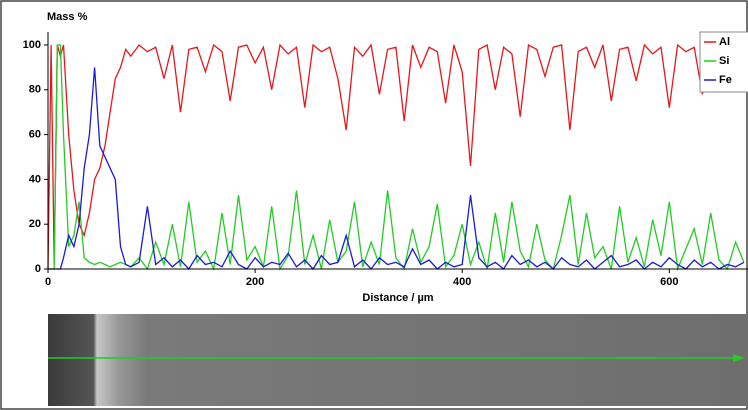 The width and height of the screenshot is (748, 410). I want to click on y-tick-label: 40, so click(35, 179).